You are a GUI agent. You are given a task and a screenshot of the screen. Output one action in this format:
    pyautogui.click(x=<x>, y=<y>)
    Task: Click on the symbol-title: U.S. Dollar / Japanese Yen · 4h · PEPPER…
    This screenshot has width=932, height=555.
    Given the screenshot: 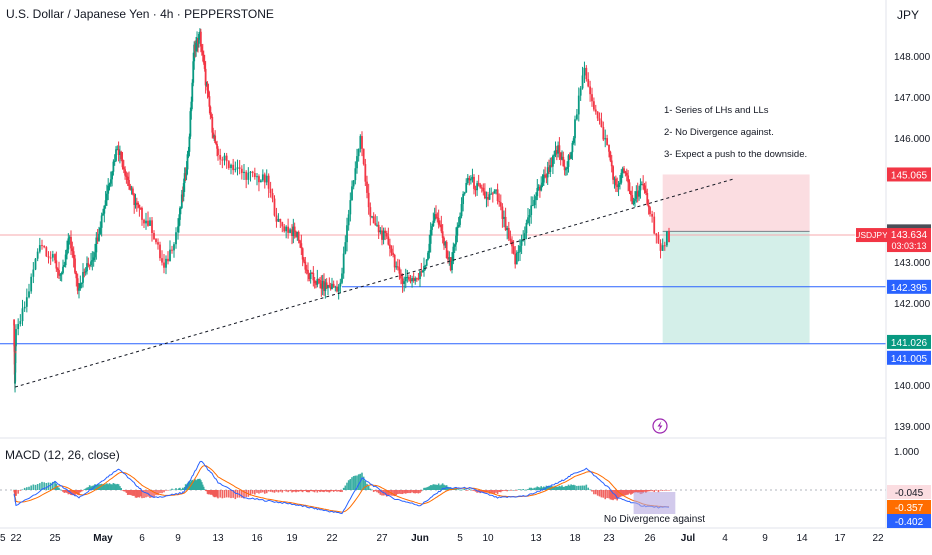 What is the action you would take?
    pyautogui.click(x=140, y=14)
    